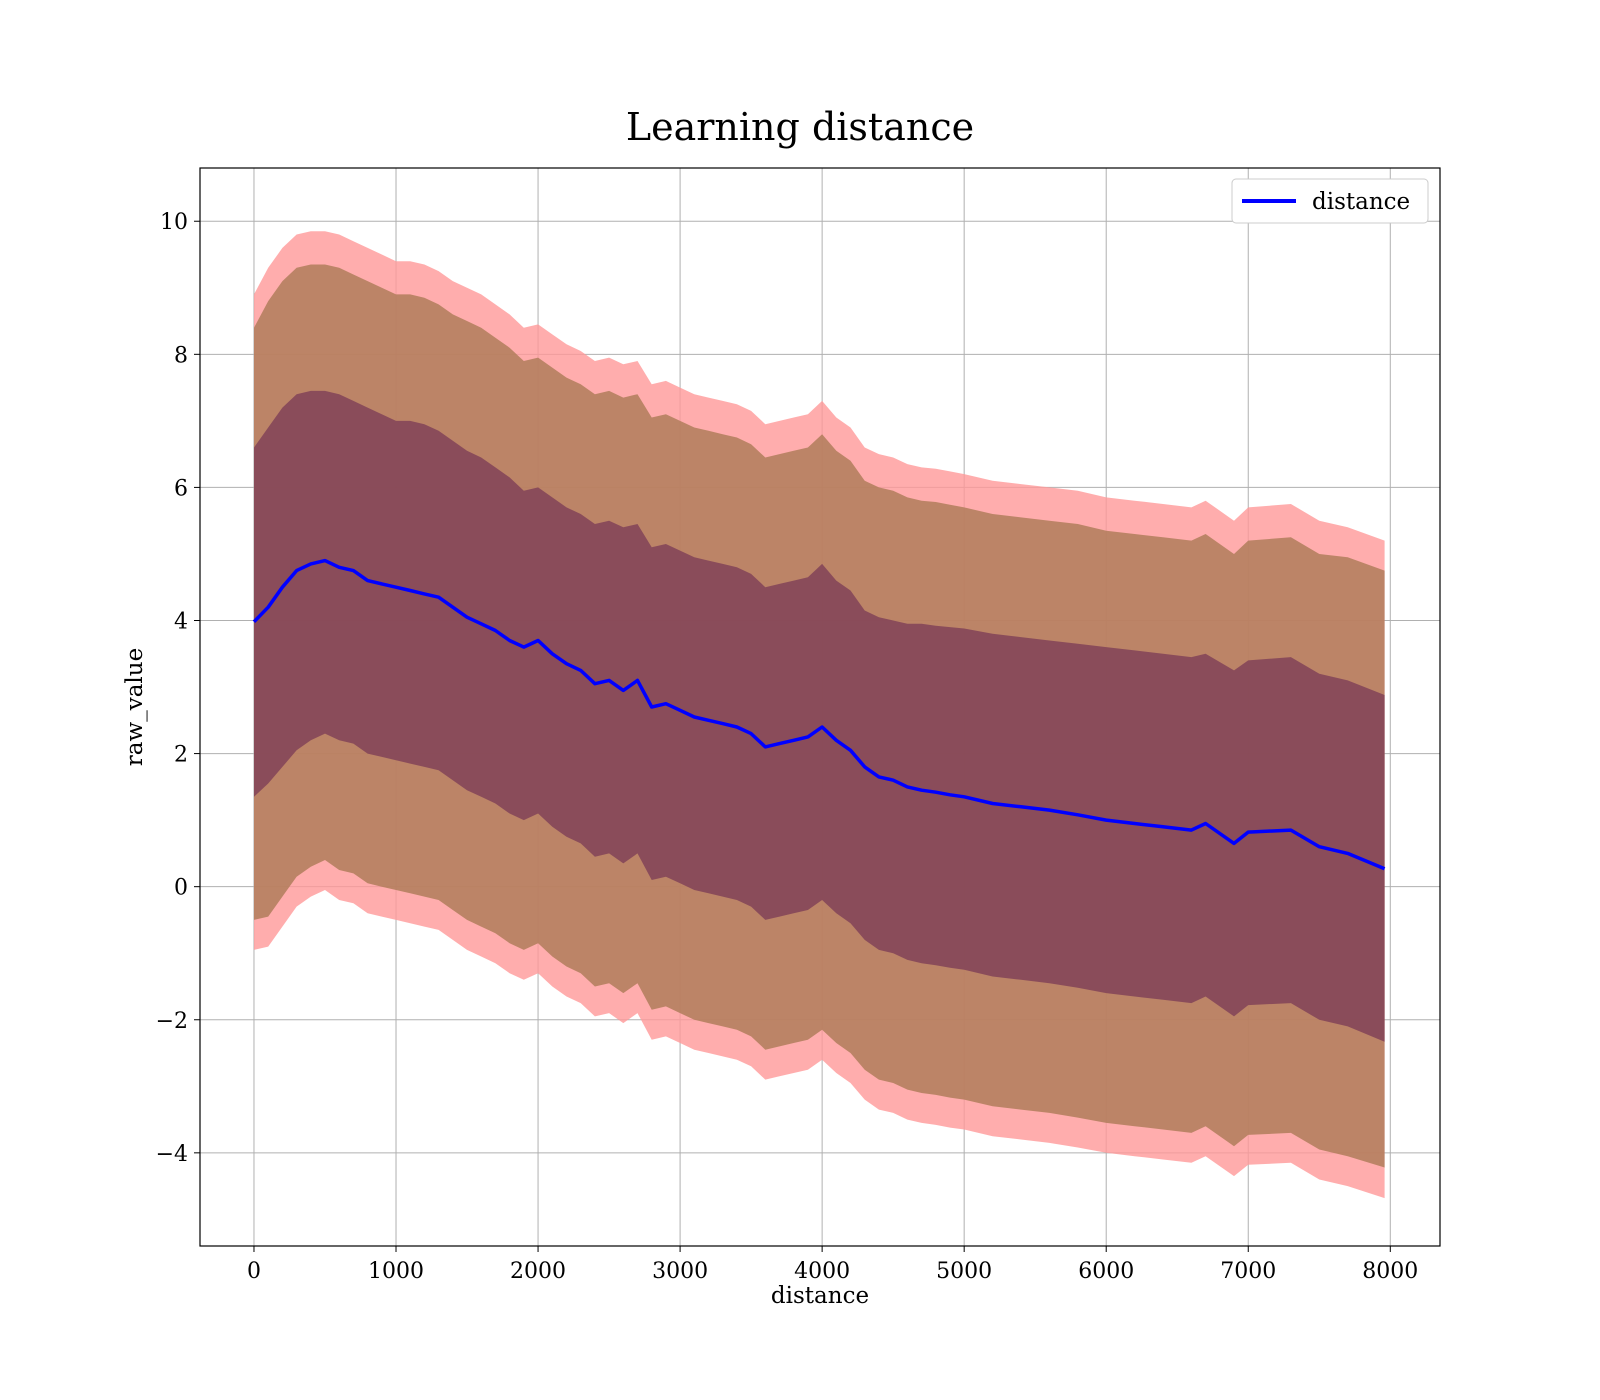 The height and width of the screenshot is (1400, 1600). Describe the element at coordinates (172, 1021) in the screenshot. I see `y-tick-label: −2` at that location.